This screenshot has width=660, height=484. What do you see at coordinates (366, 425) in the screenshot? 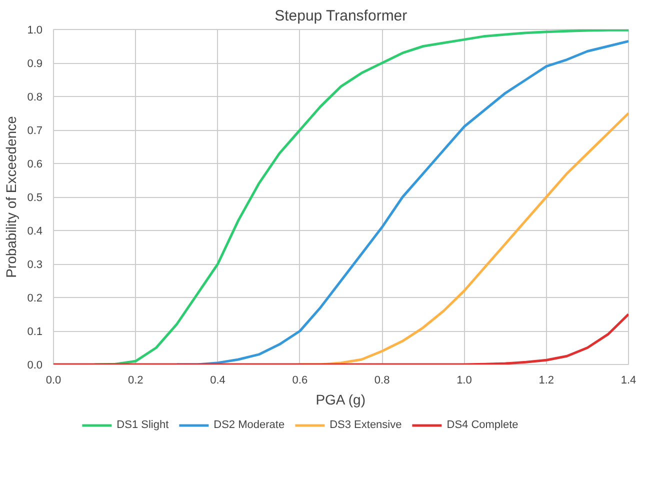
I see `legend-label: DS3 Extensive` at bounding box center [366, 425].